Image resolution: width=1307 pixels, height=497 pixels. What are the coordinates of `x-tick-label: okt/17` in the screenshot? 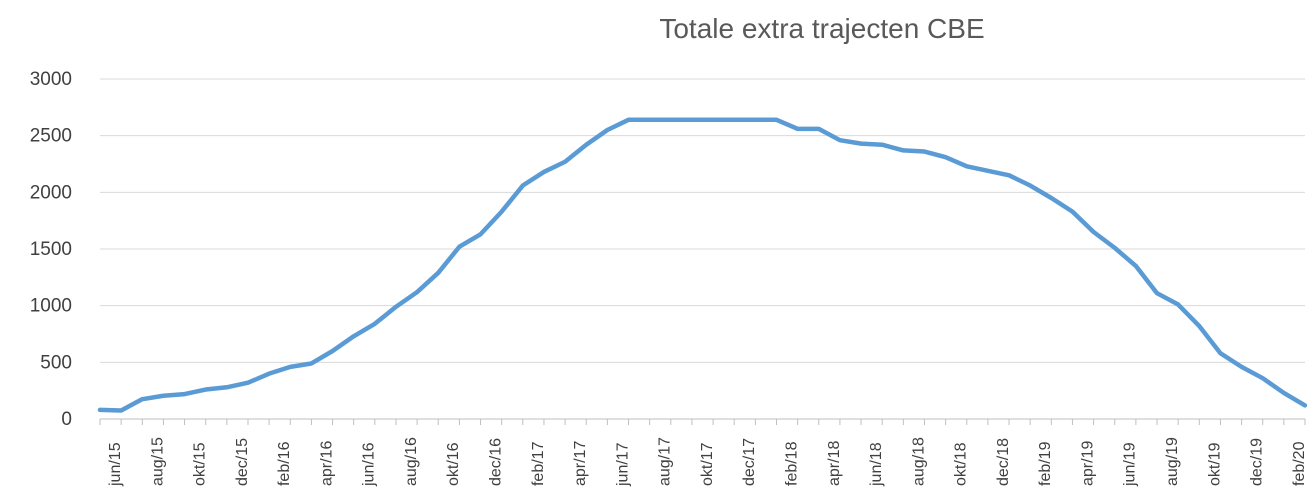 It's located at (707, 464).